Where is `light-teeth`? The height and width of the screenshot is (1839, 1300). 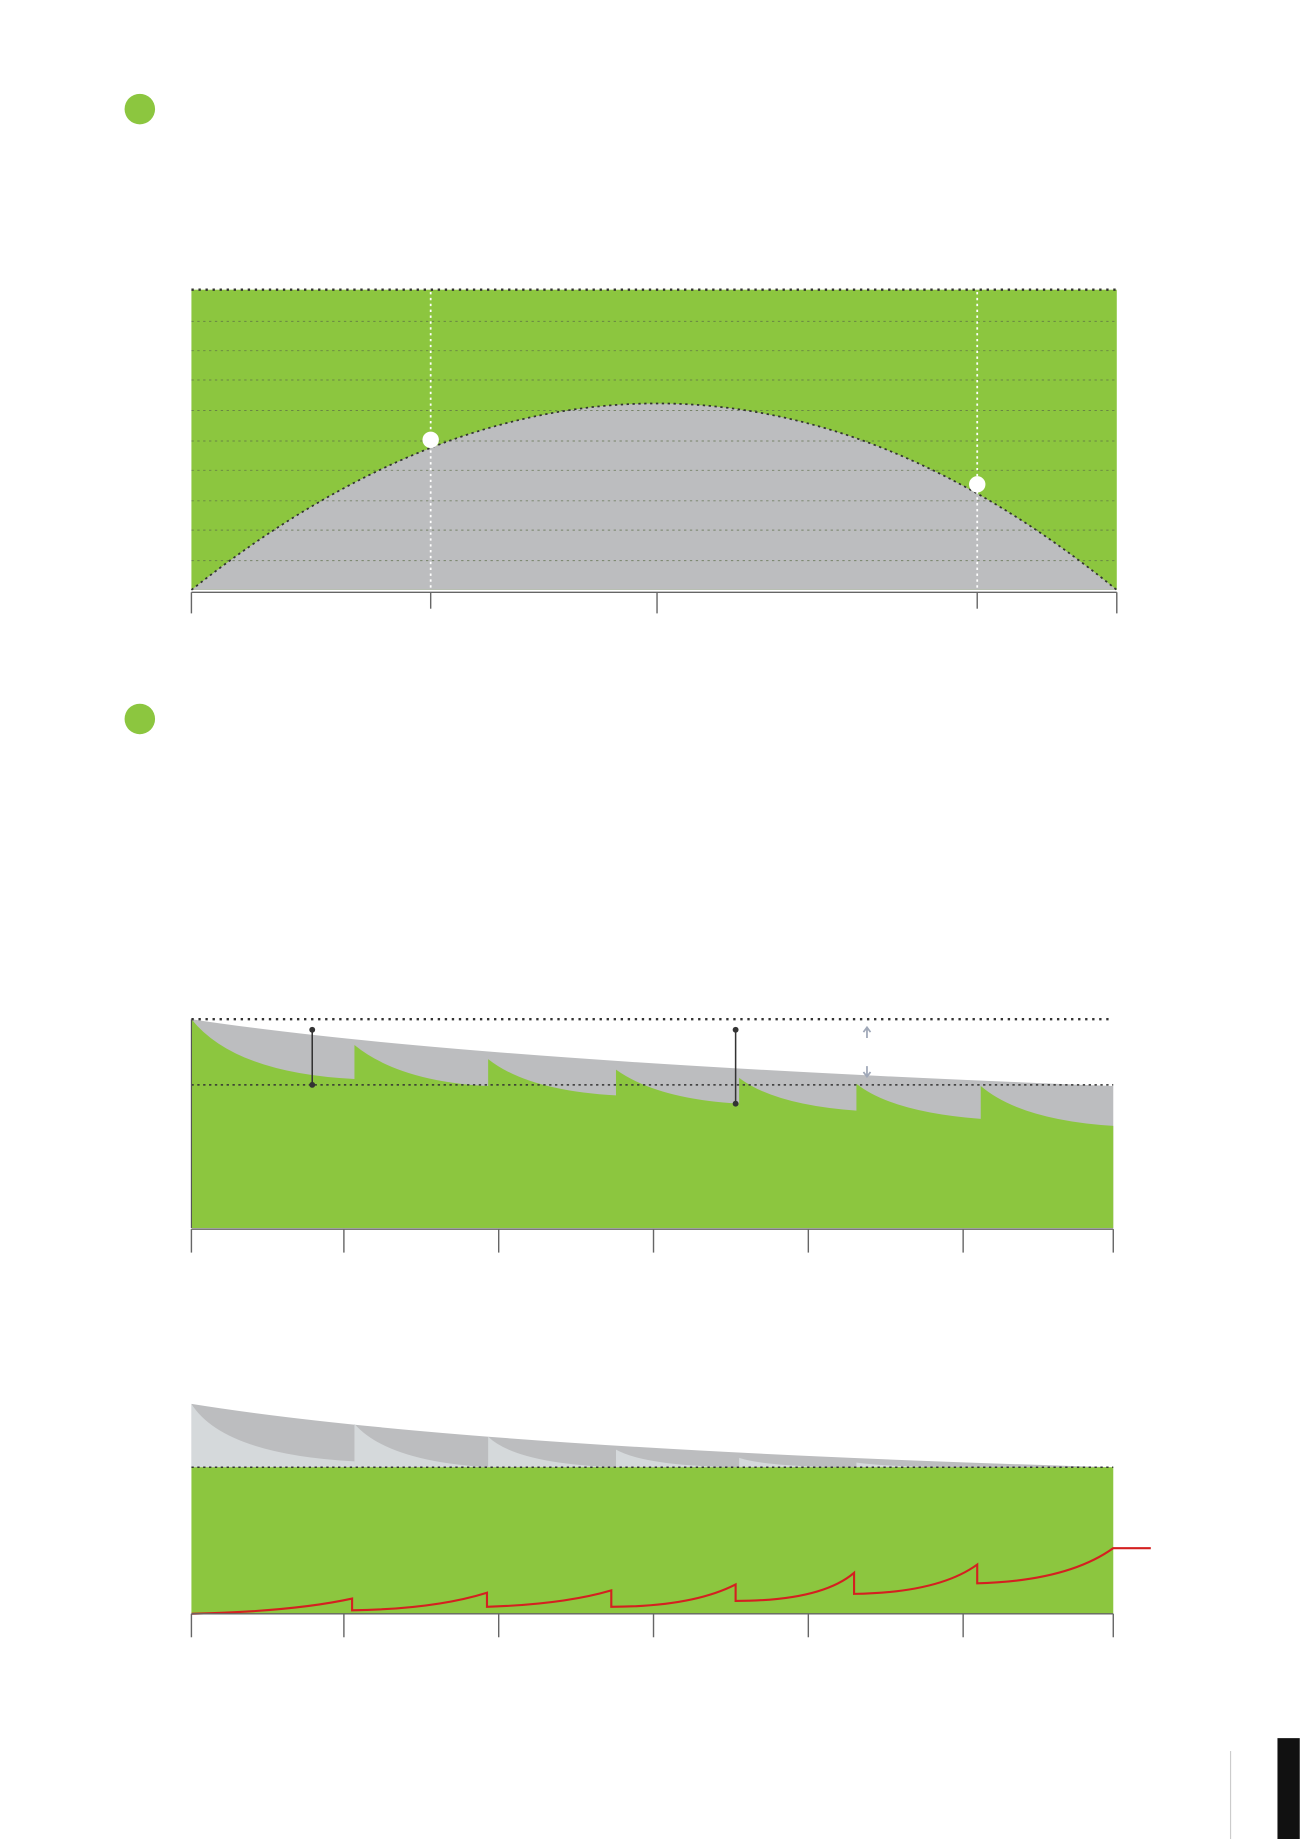
light-teeth is located at coordinates (586, 1435).